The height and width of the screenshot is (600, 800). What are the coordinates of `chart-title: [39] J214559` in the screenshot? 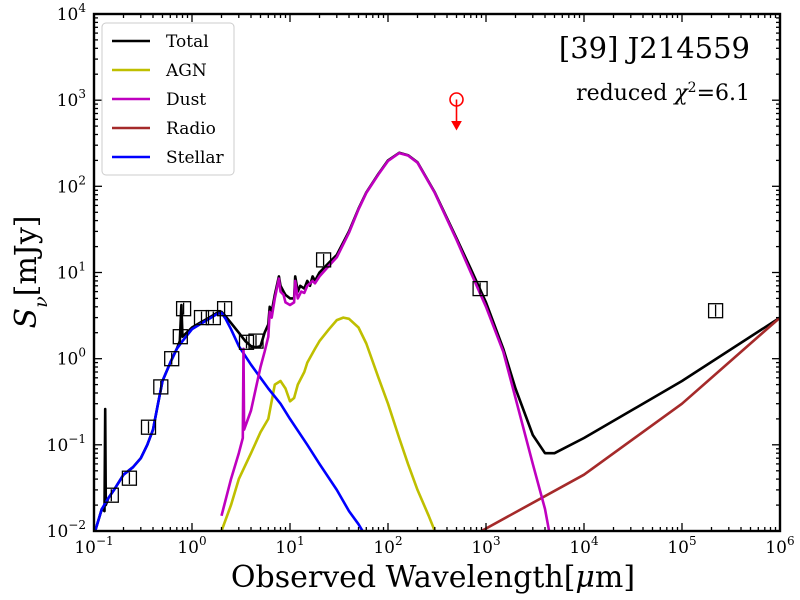 It's located at (654, 48).